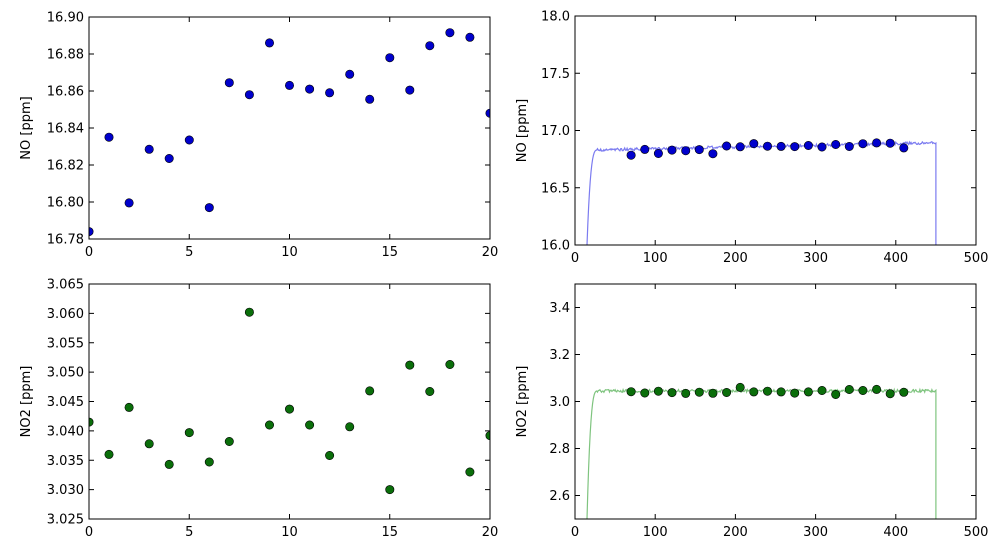 This screenshot has height=550, width=1007. I want to click on y-tick-label: 3.030, so click(65, 490).